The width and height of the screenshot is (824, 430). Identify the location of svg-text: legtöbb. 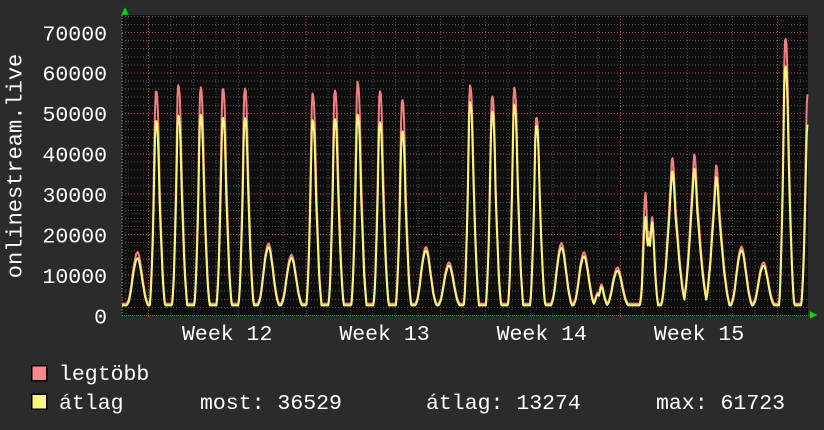
(104, 375).